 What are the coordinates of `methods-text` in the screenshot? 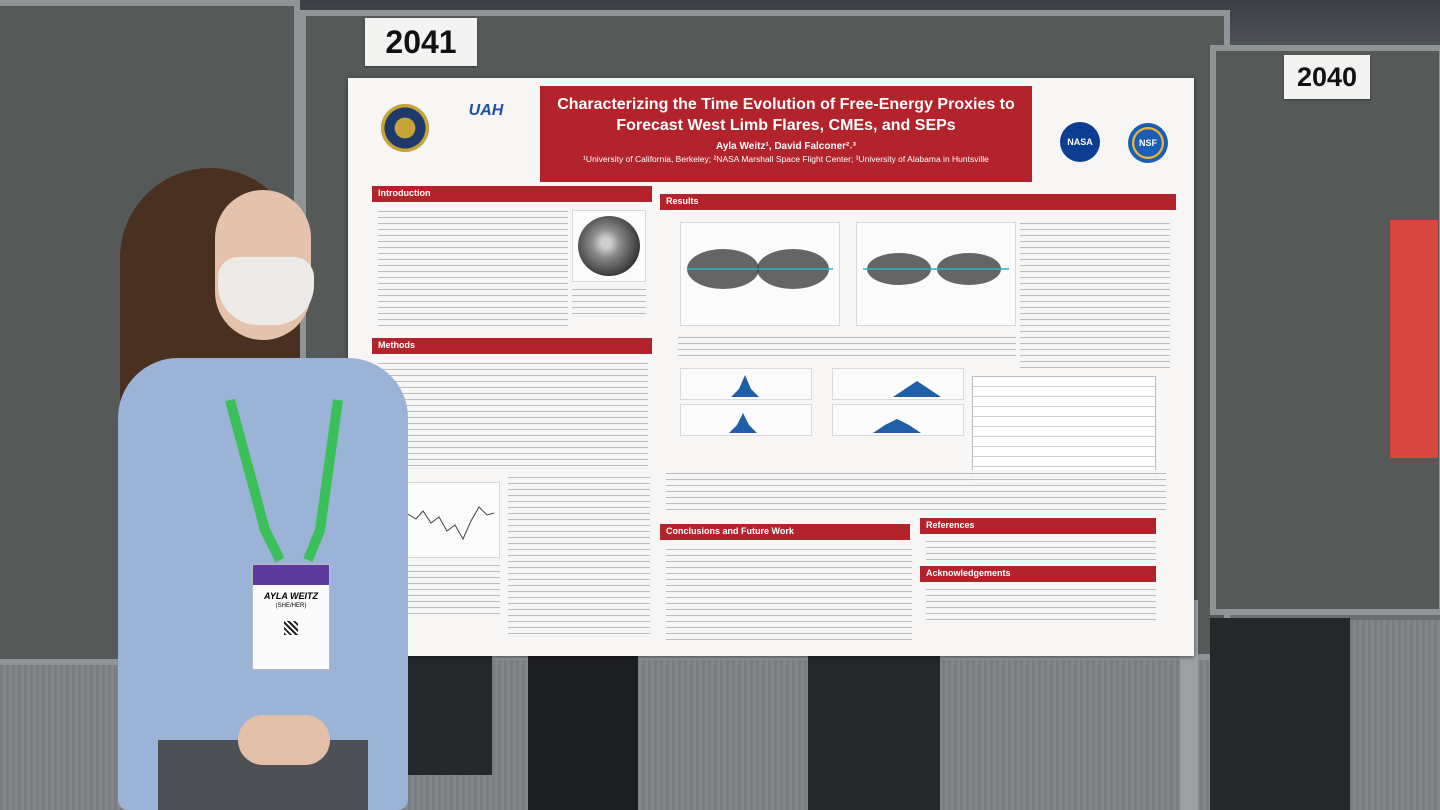 It's located at (513, 415).